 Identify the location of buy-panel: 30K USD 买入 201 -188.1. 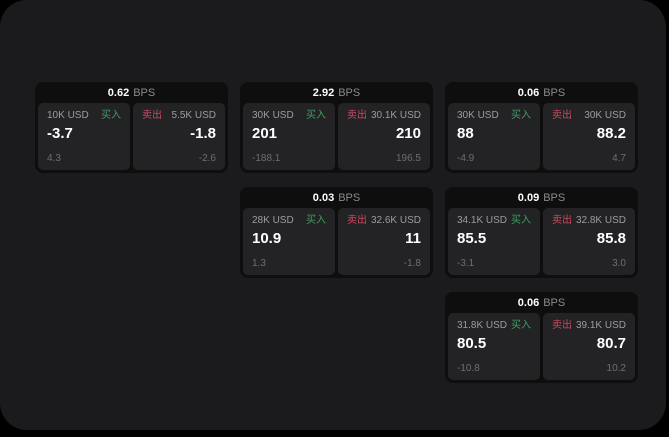
(289, 136).